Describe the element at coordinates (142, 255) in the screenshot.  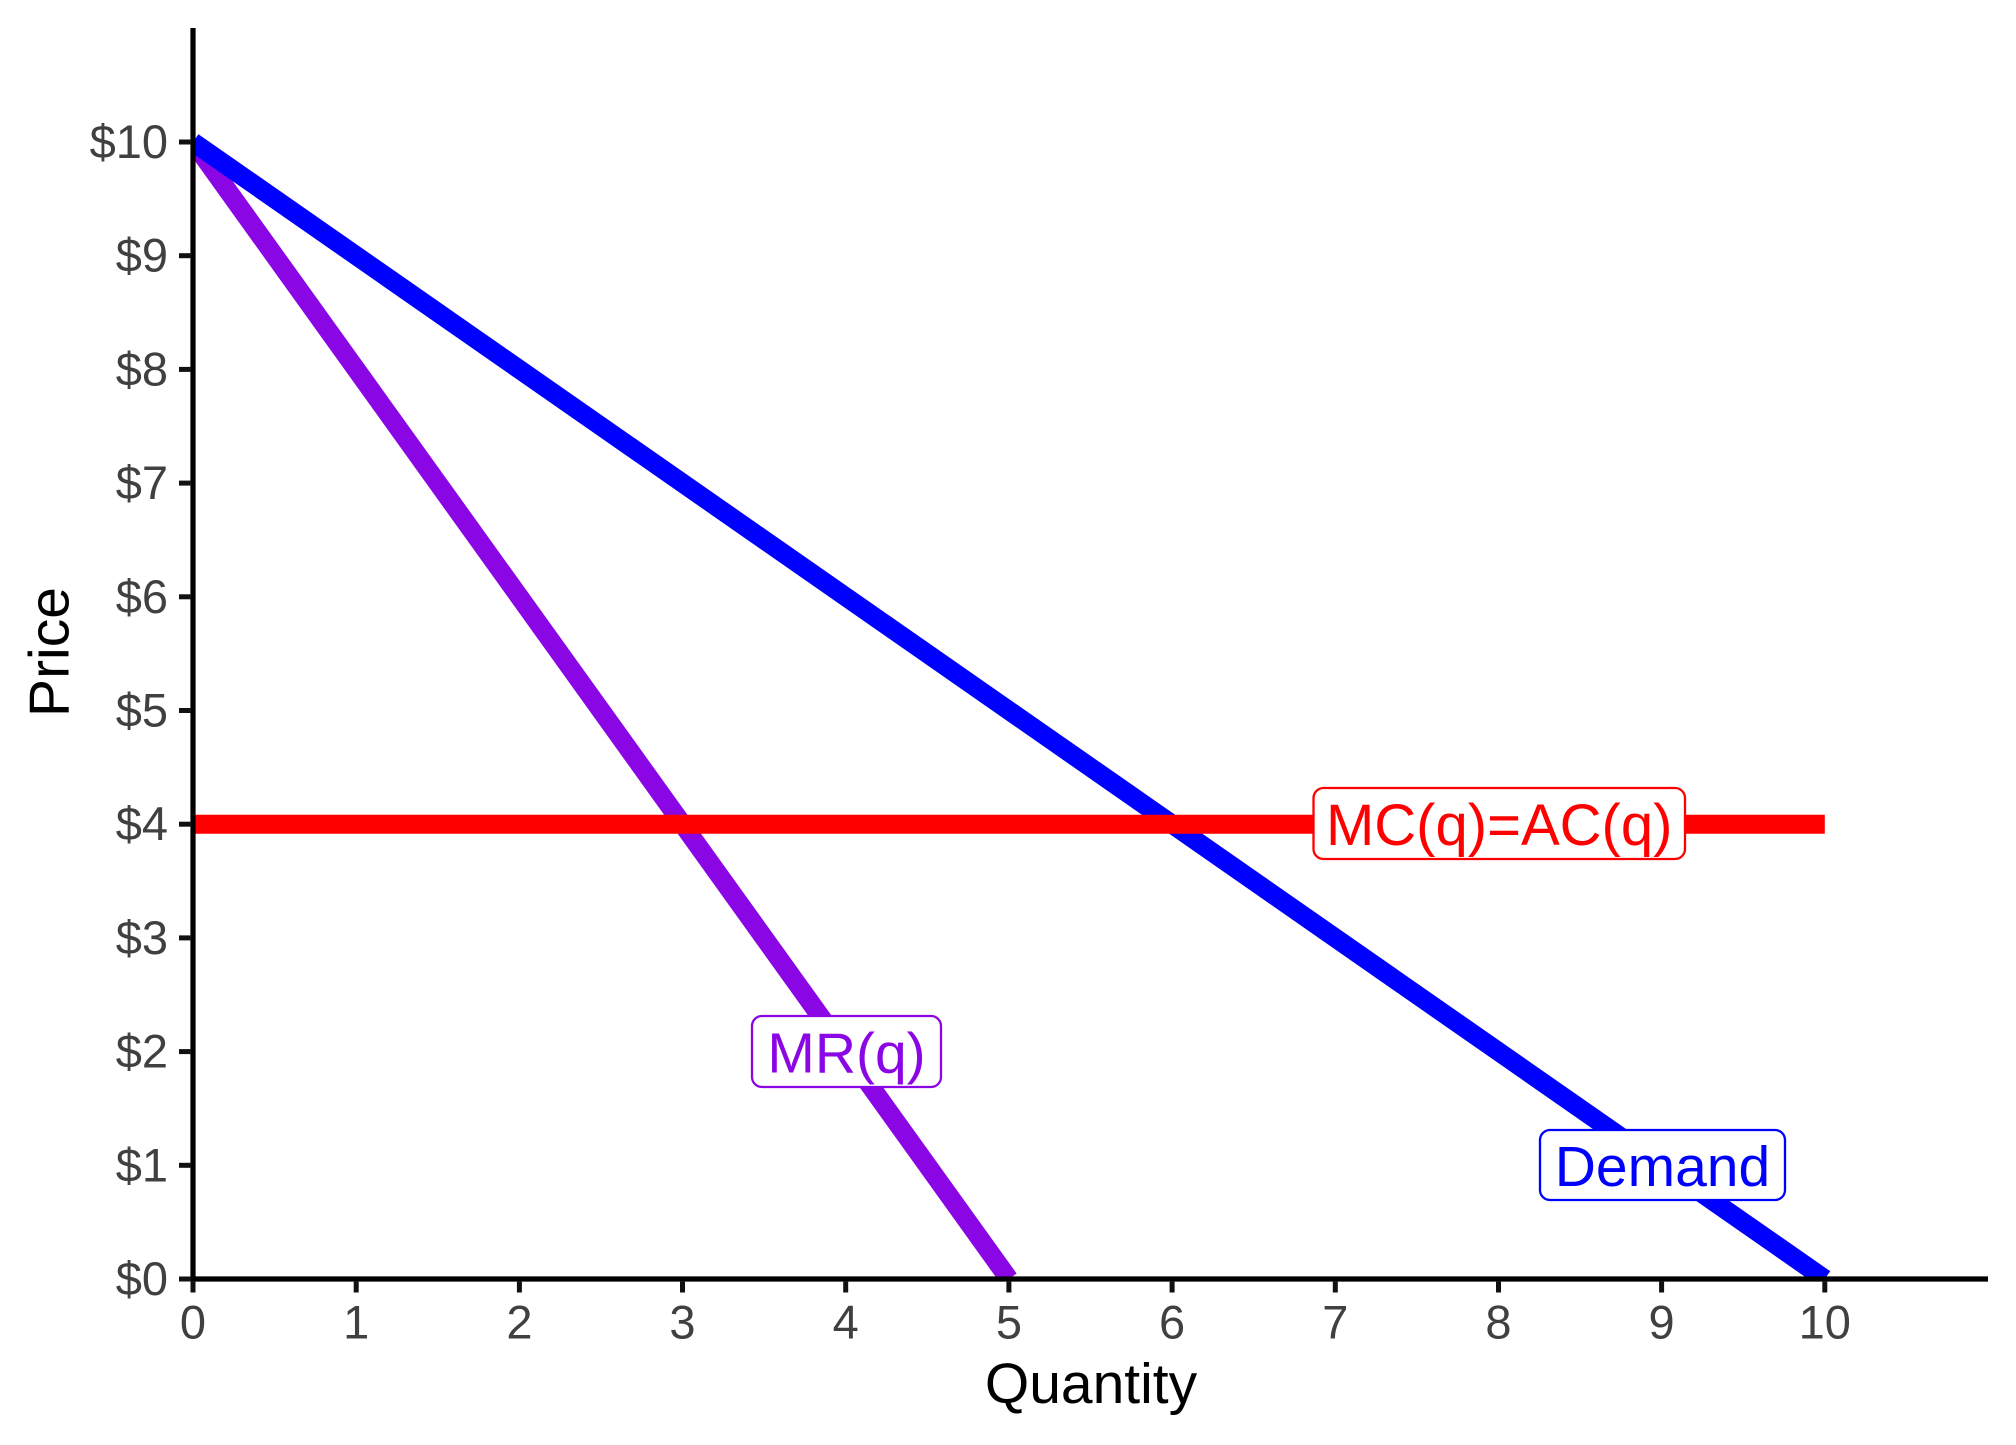
I see `svg-text: $9` at that location.